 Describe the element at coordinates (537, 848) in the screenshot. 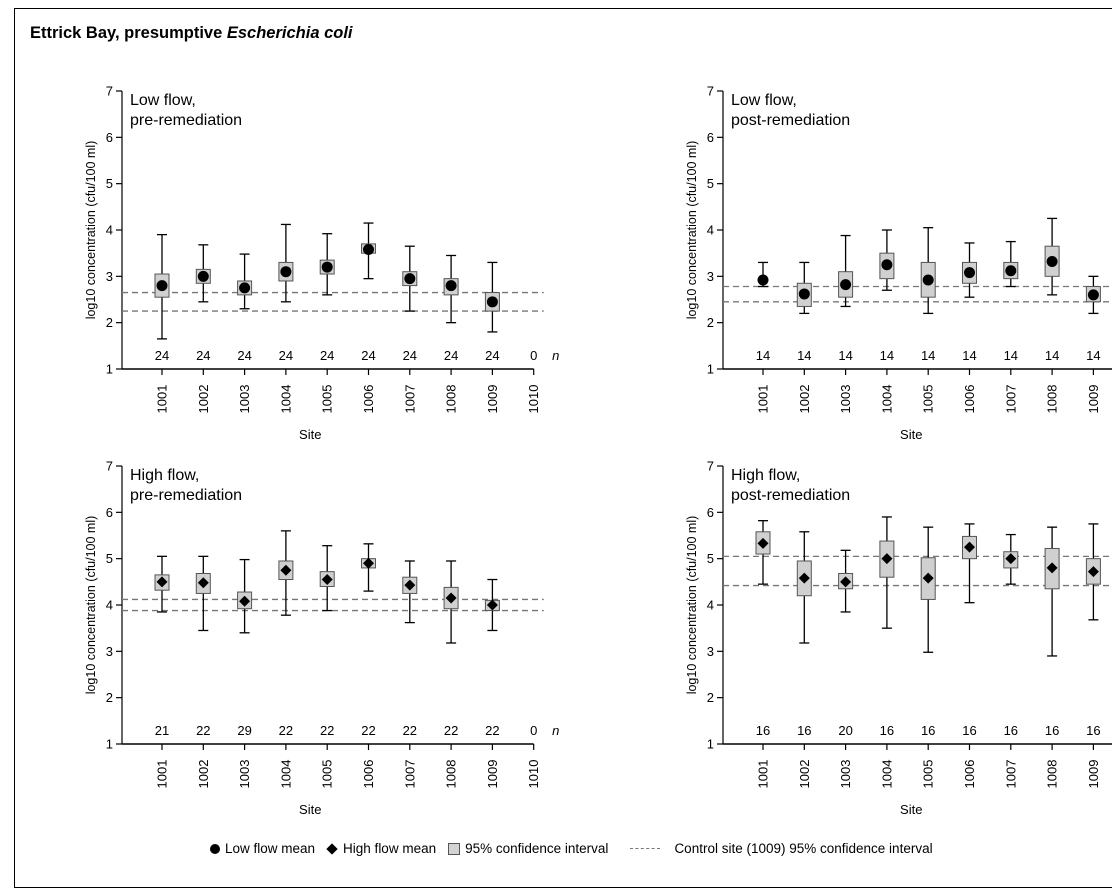

I see `legend-label-ci: 95% confidence interval` at that location.